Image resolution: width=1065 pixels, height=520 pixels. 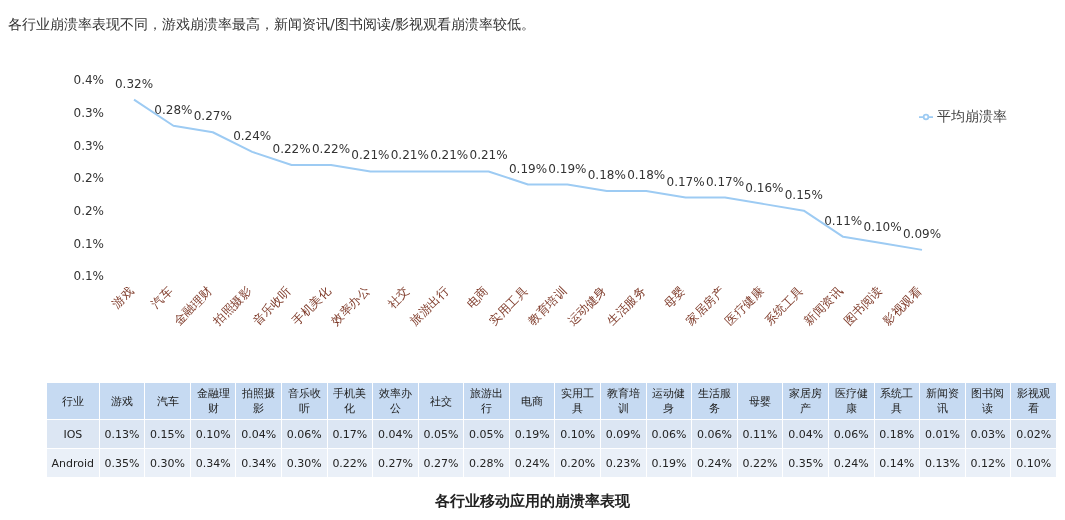 What do you see at coordinates (73, 463) in the screenshot?
I see `series-label: Android` at bounding box center [73, 463].